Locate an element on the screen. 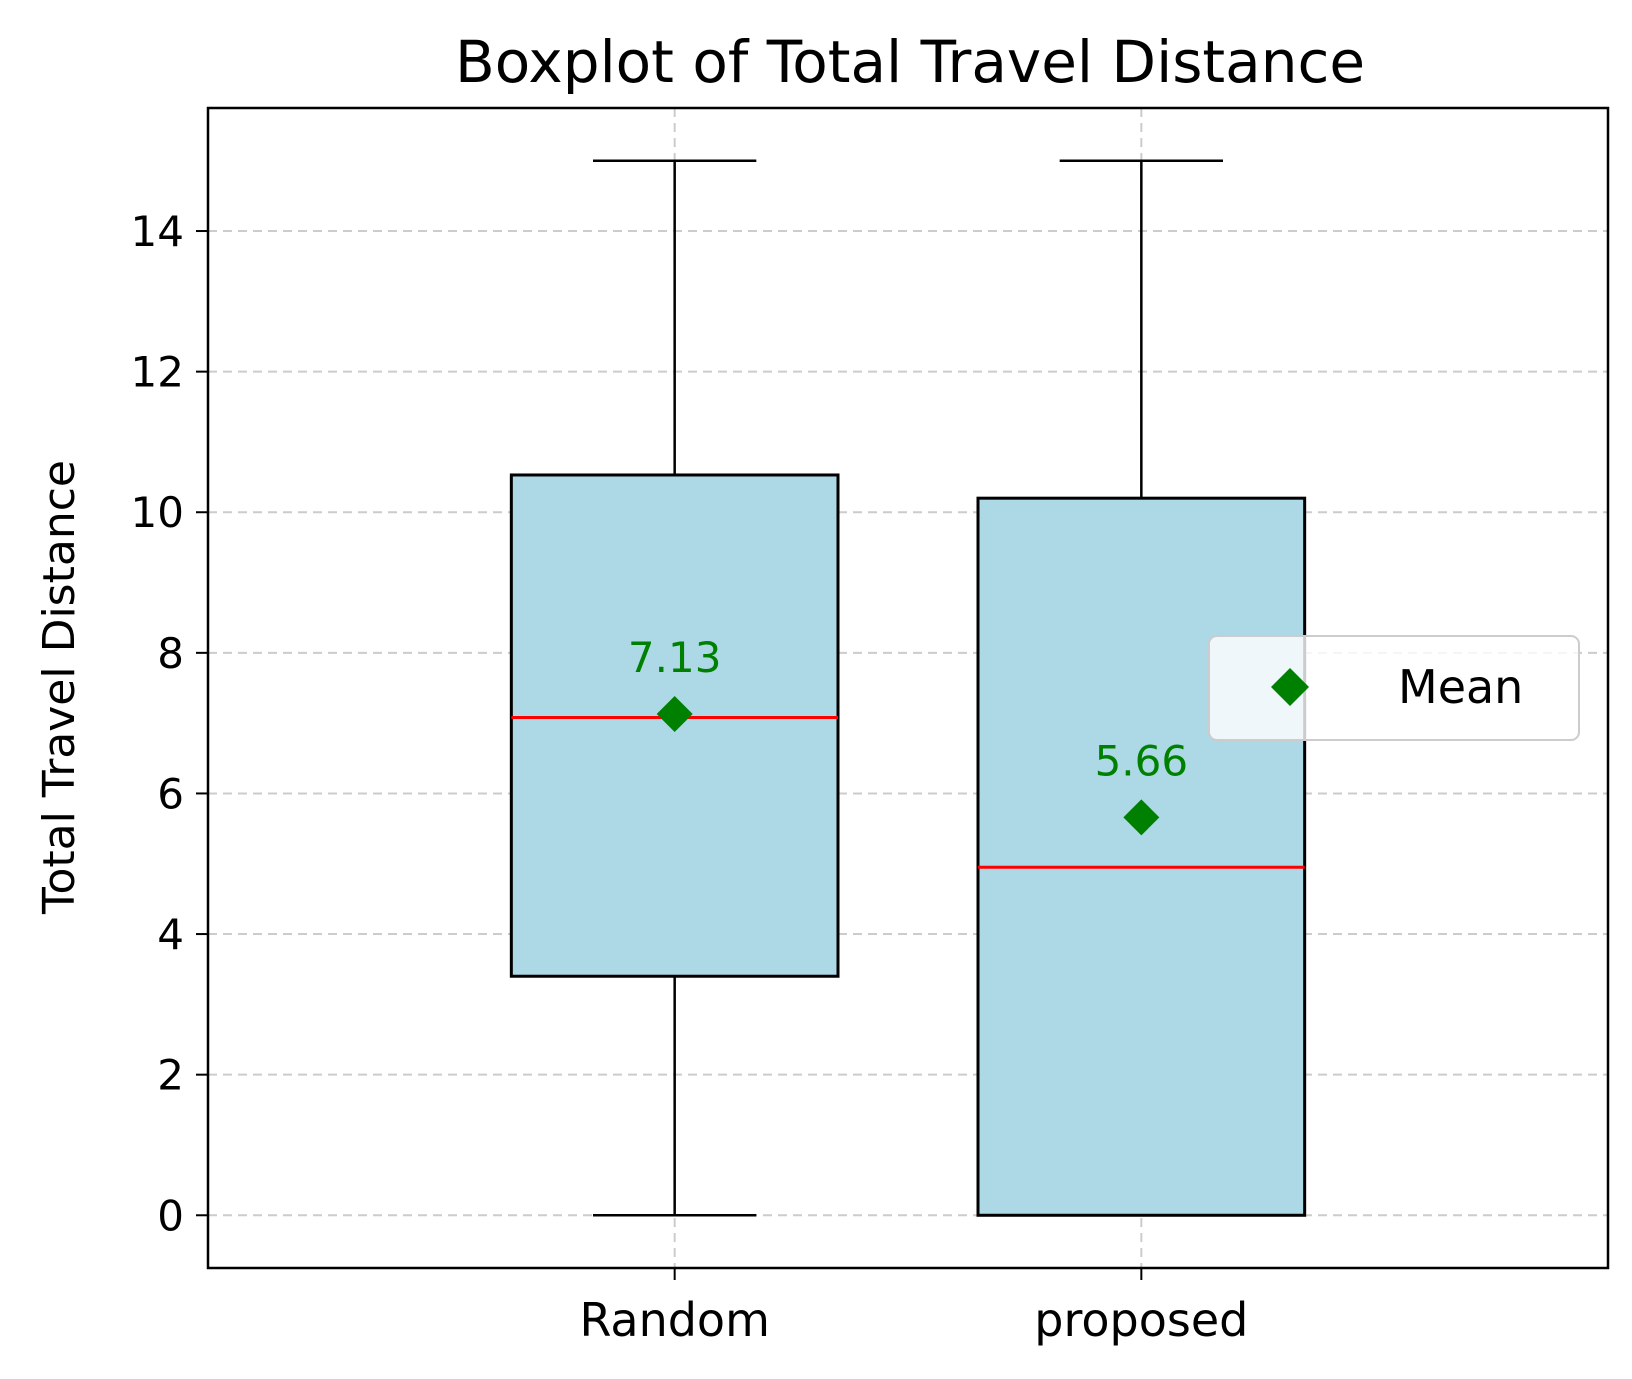 The width and height of the screenshot is (1632, 1379). y-tick-label: 12 is located at coordinates (157, 372).